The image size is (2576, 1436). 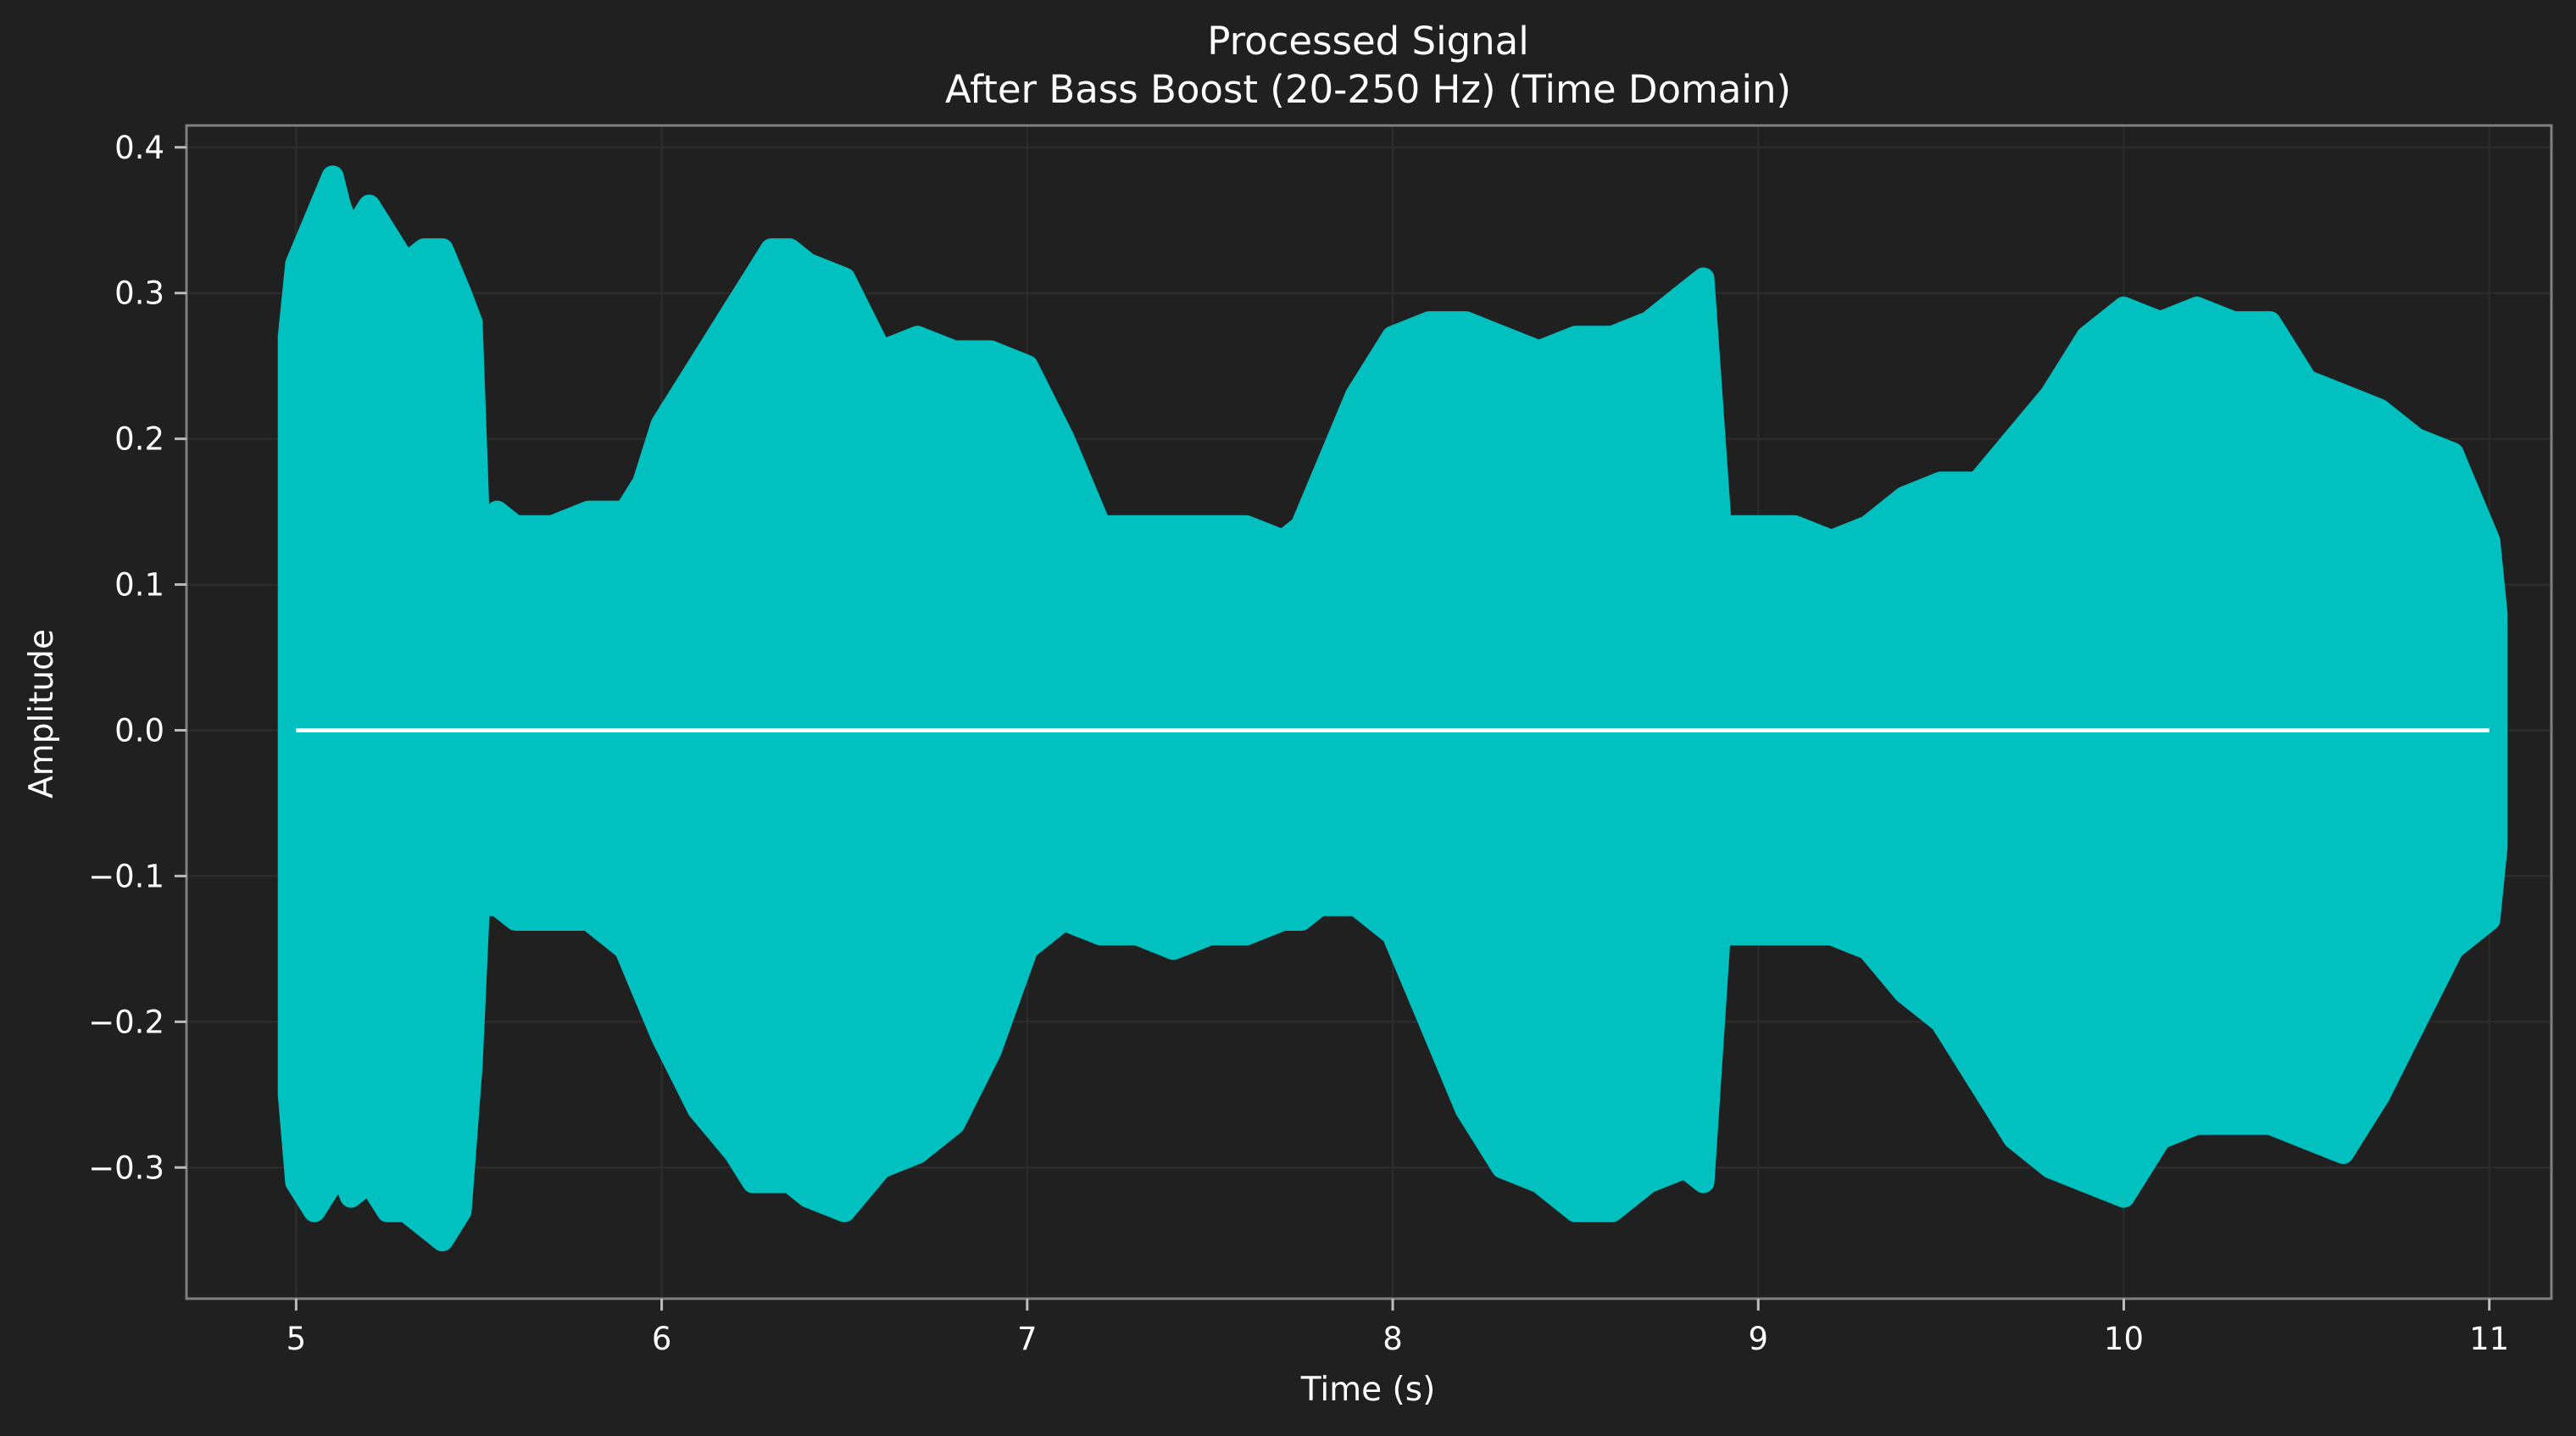 What do you see at coordinates (126, 876) in the screenshot?
I see `y-tick-label: −0.1` at bounding box center [126, 876].